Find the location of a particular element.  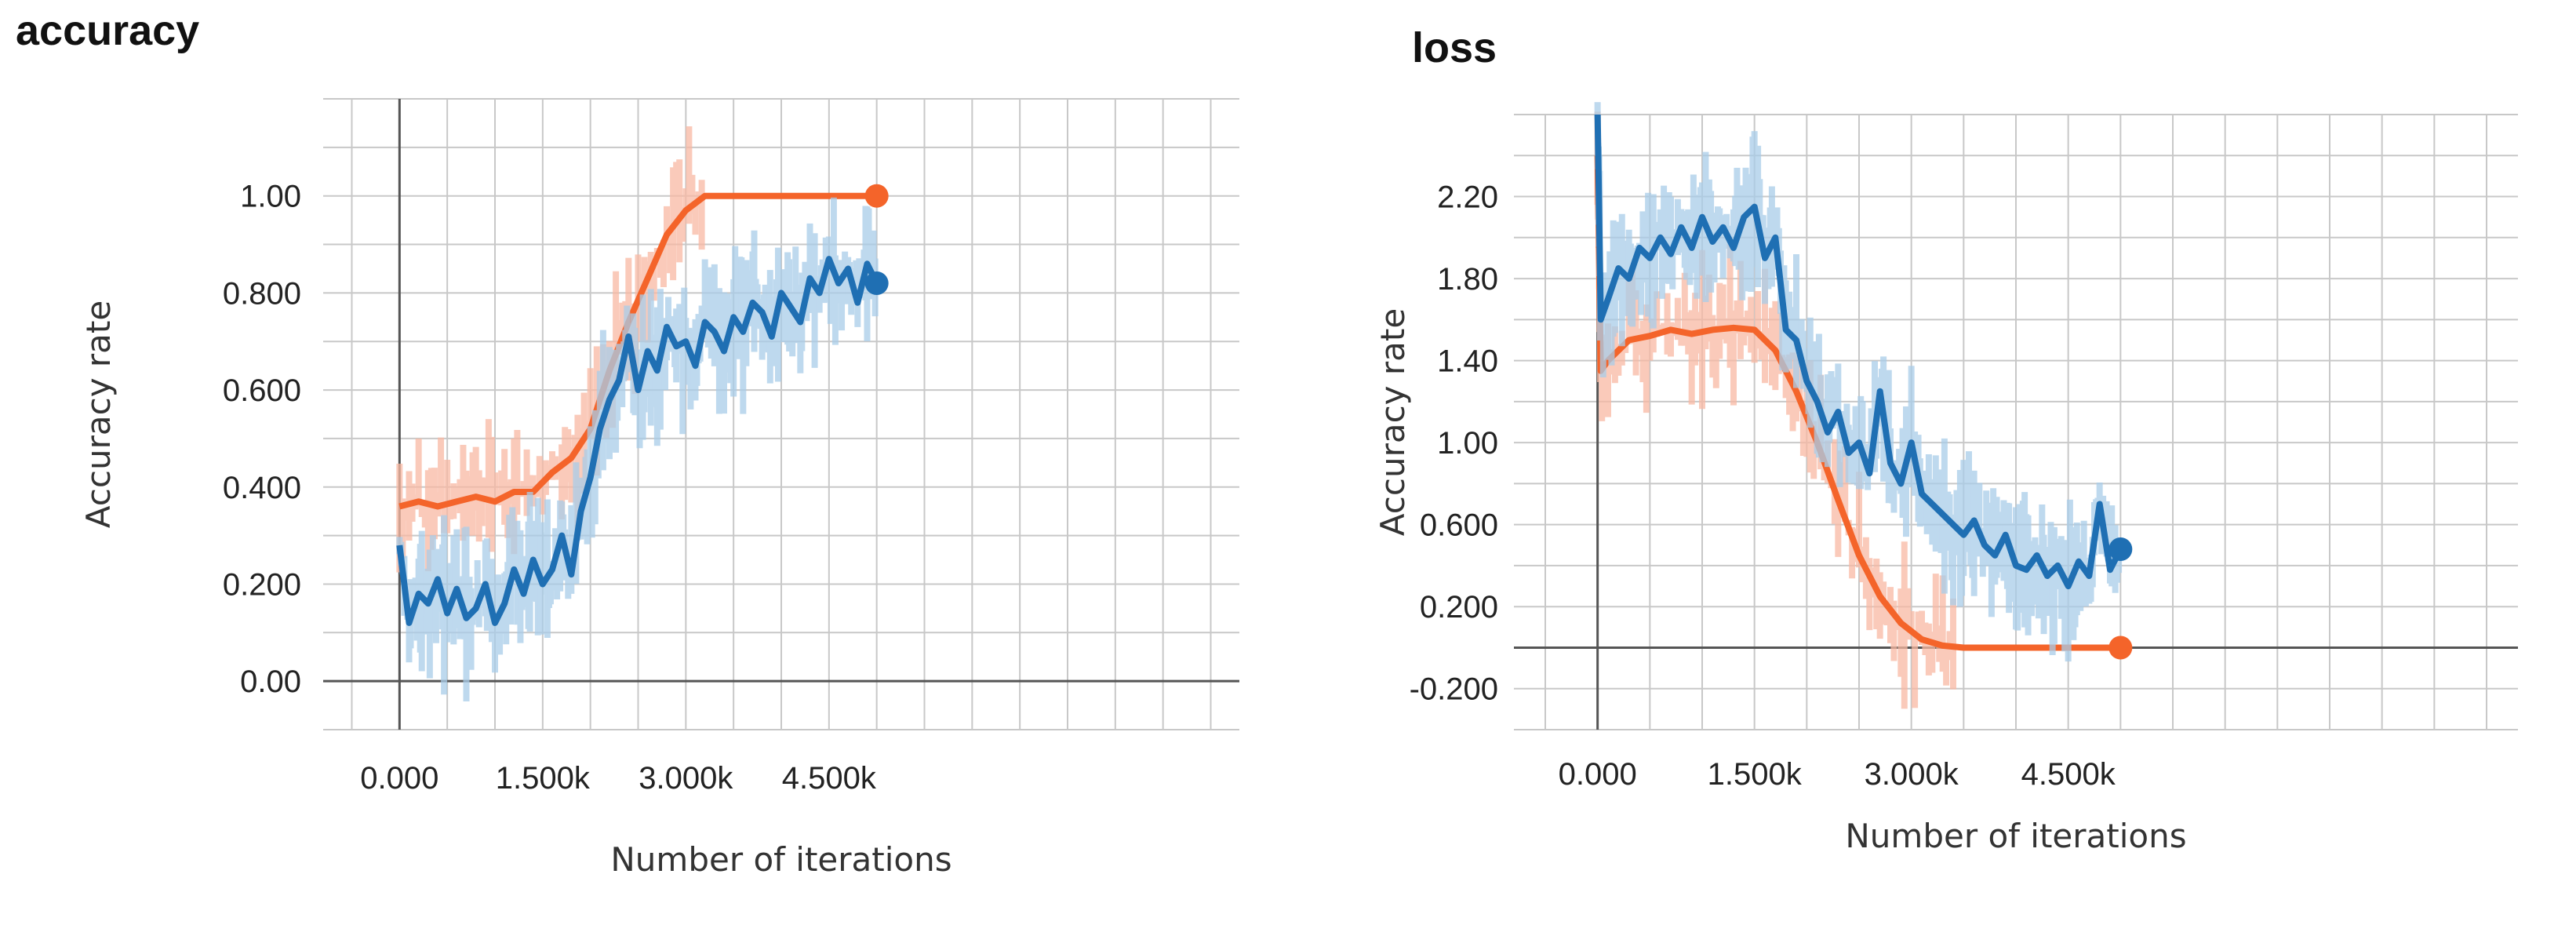

y-tick-label: -0.200 is located at coordinates (1454, 689).